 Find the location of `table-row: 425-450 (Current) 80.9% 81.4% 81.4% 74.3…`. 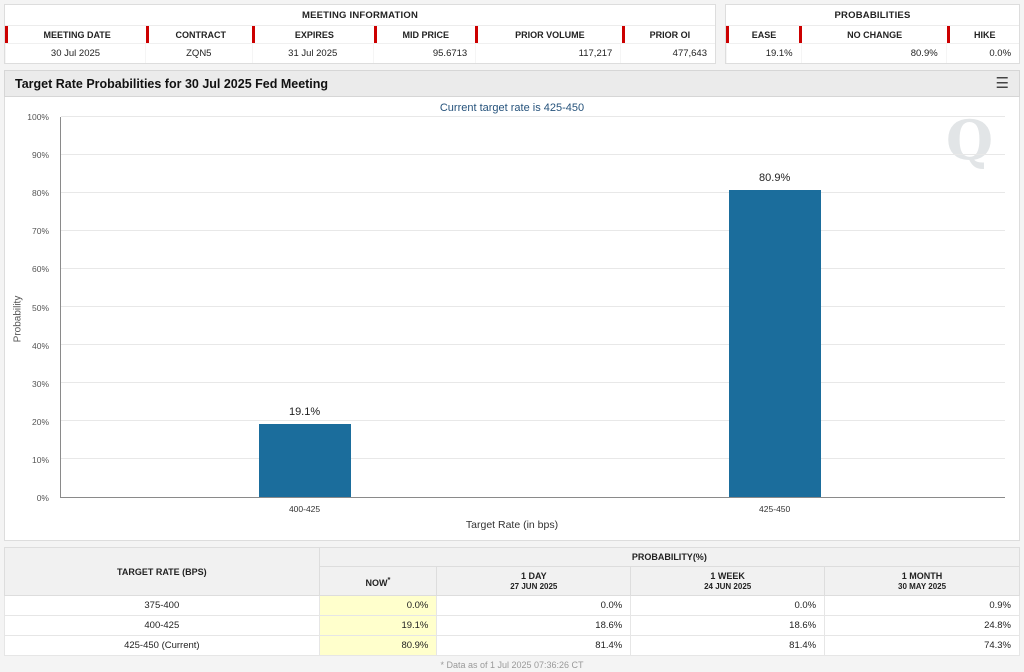

table-row: 425-450 (Current) 80.9% 81.4% 81.4% 74.3… is located at coordinates (512, 645).